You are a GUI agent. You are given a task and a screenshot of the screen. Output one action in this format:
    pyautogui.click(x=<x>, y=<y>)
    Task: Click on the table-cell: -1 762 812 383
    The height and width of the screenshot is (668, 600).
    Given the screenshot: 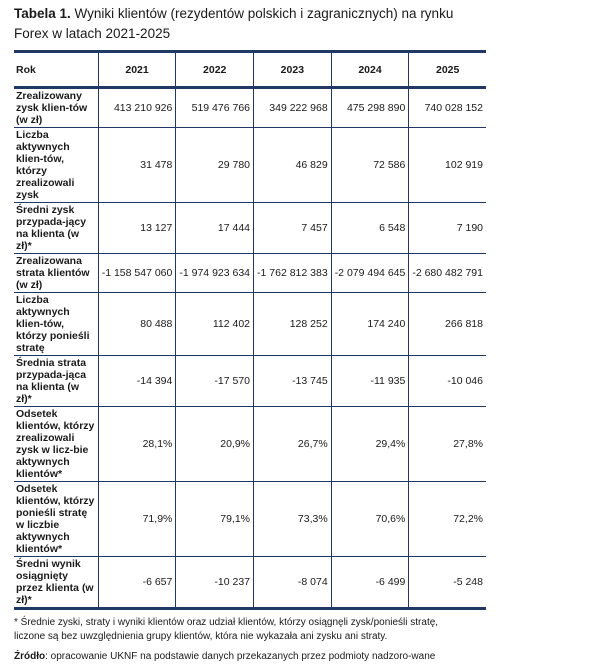 What is the action you would take?
    pyautogui.click(x=292, y=273)
    